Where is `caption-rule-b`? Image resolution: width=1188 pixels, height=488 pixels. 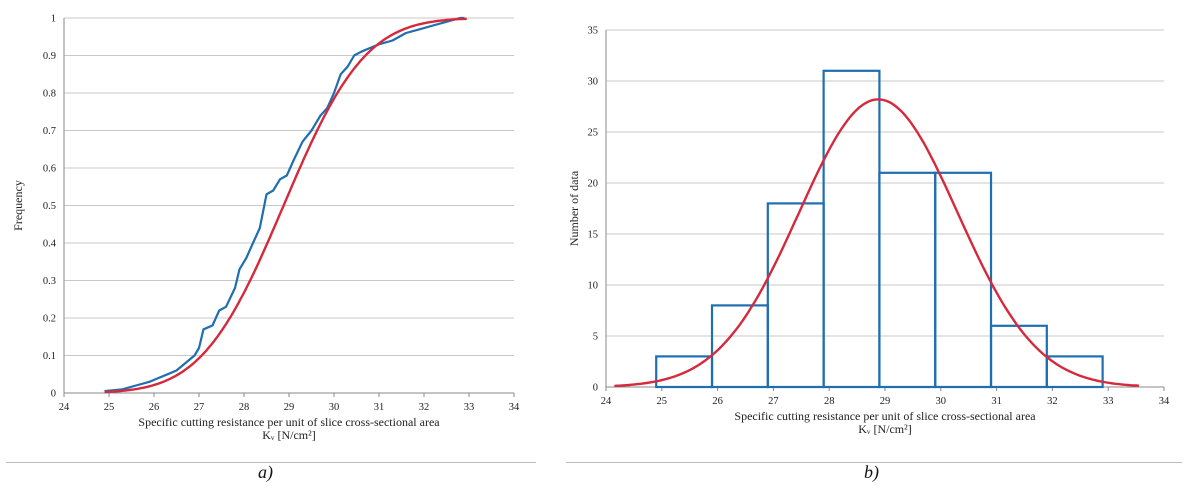 caption-rule-b is located at coordinates (874, 462).